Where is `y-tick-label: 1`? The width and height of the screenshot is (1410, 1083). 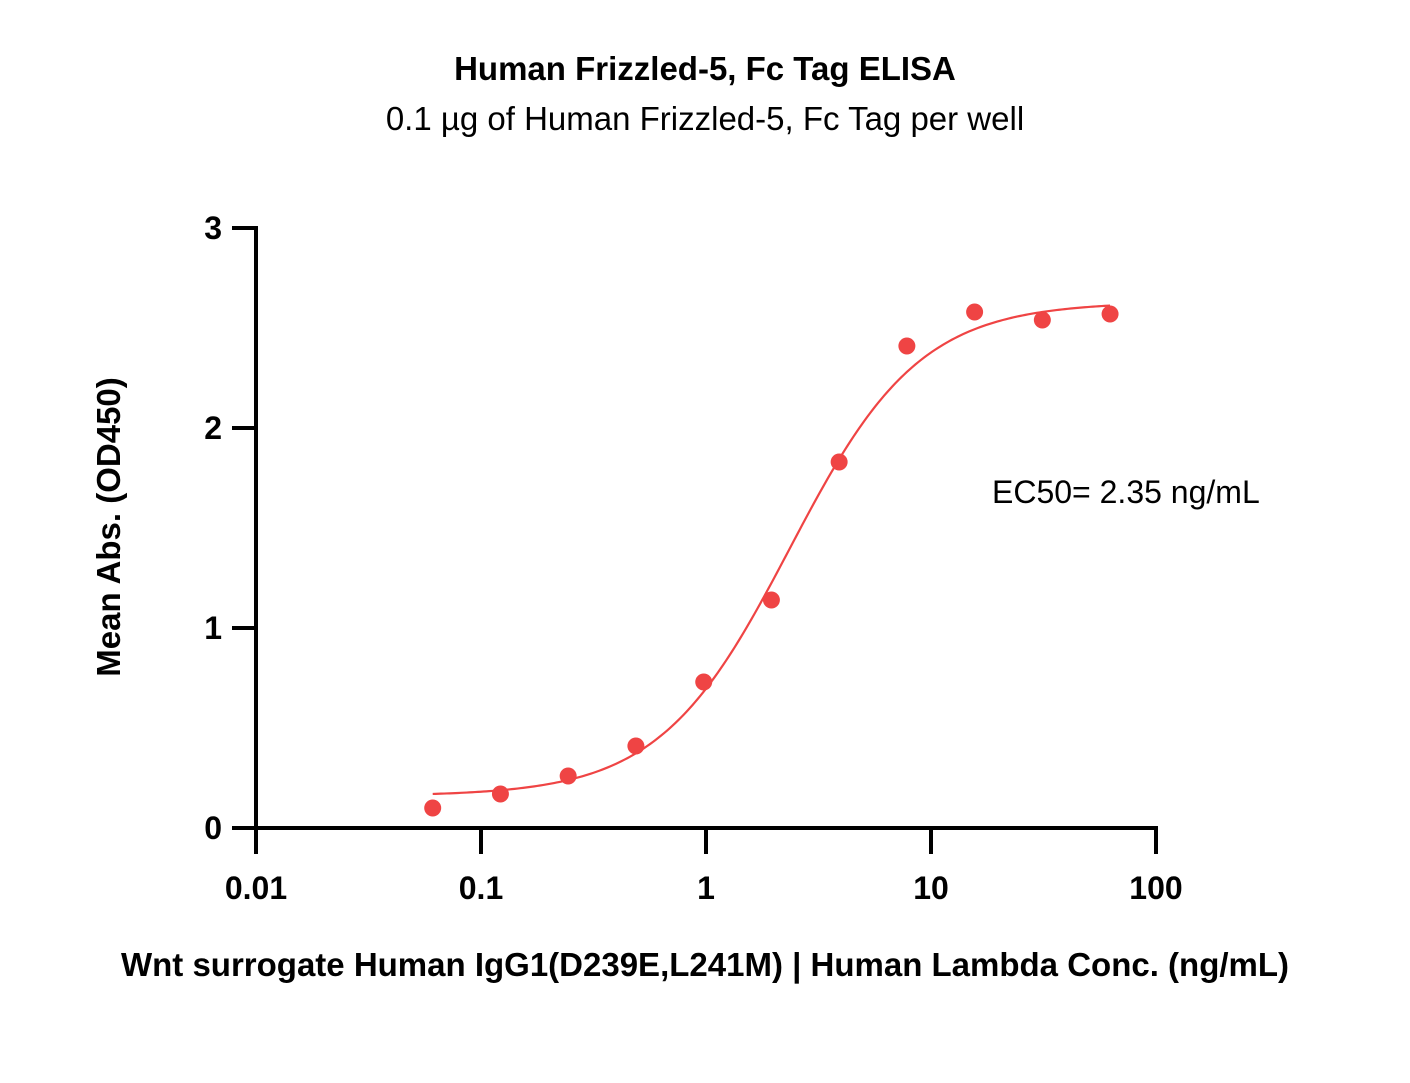
y-tick-label: 1 is located at coordinates (213, 628).